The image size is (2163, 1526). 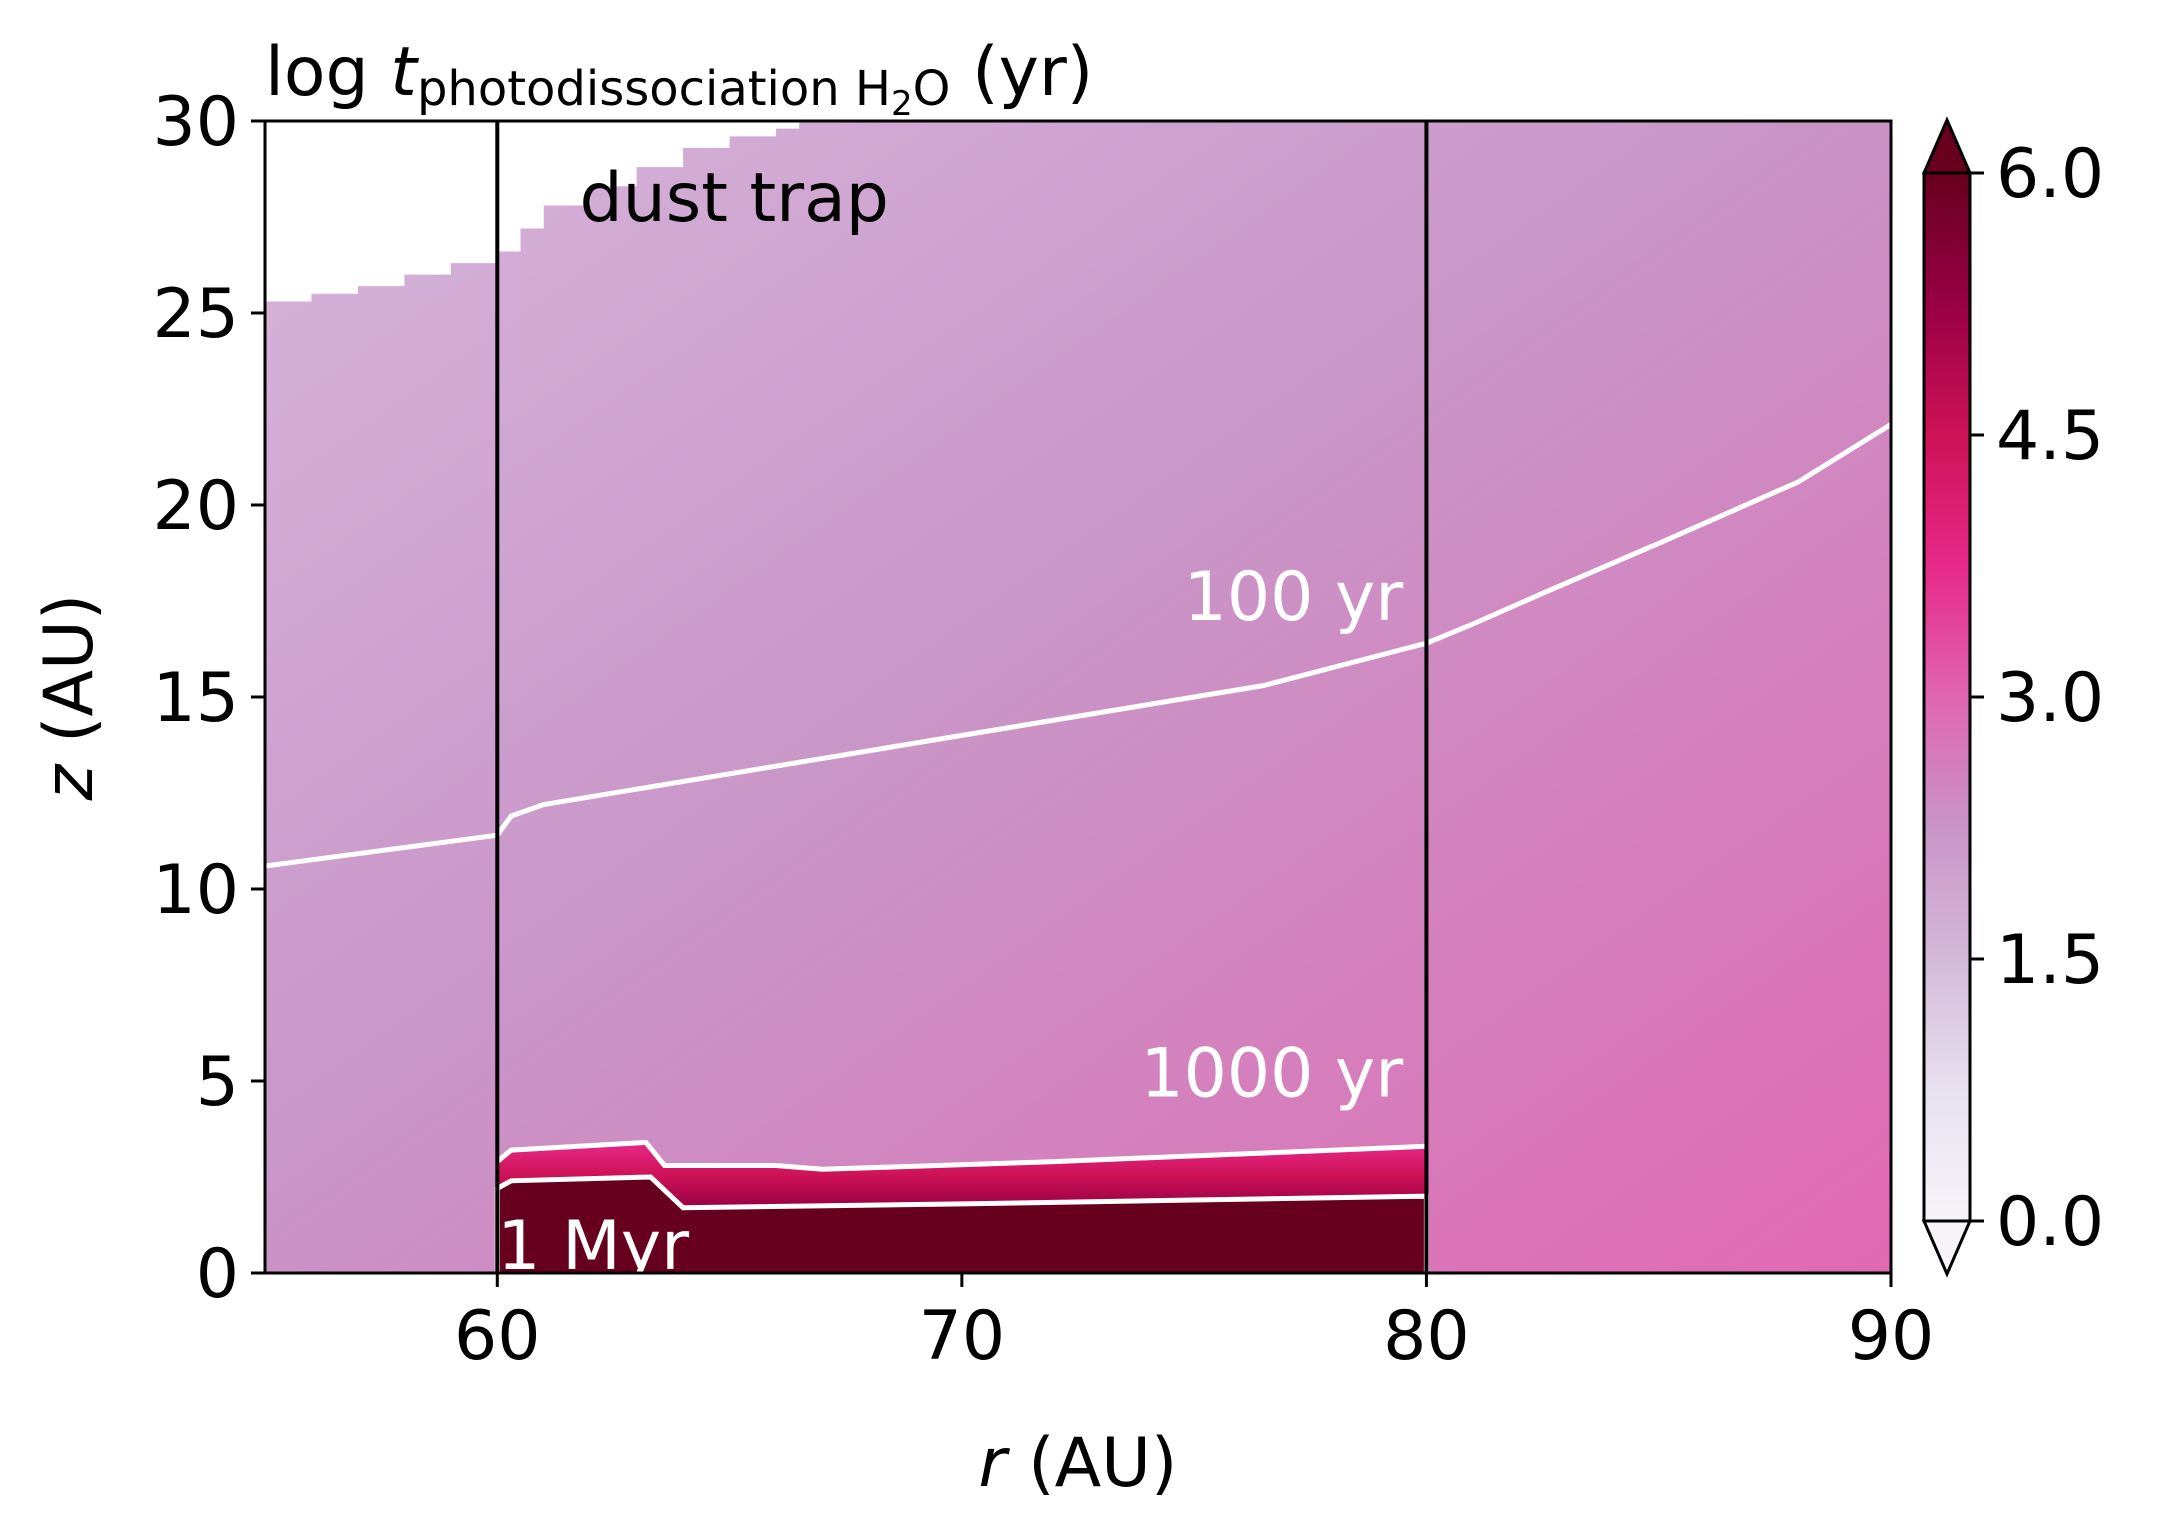 I want to click on colorbar-ticks: 0.0 1.5 3.0 4.5 6.0, so click(x=2037, y=698).